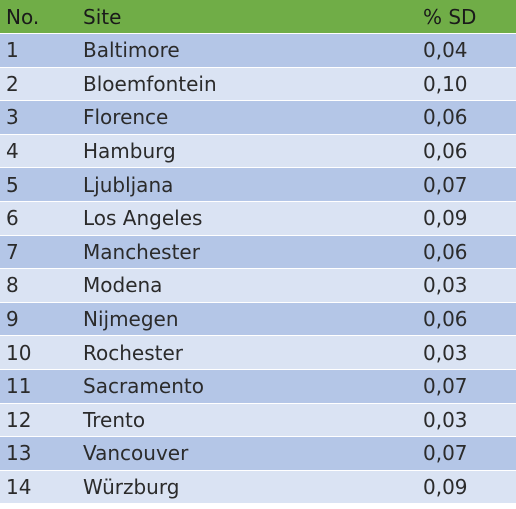 The height and width of the screenshot is (509, 516). What do you see at coordinates (19, 419) in the screenshot?
I see `row-no: 12` at bounding box center [19, 419].